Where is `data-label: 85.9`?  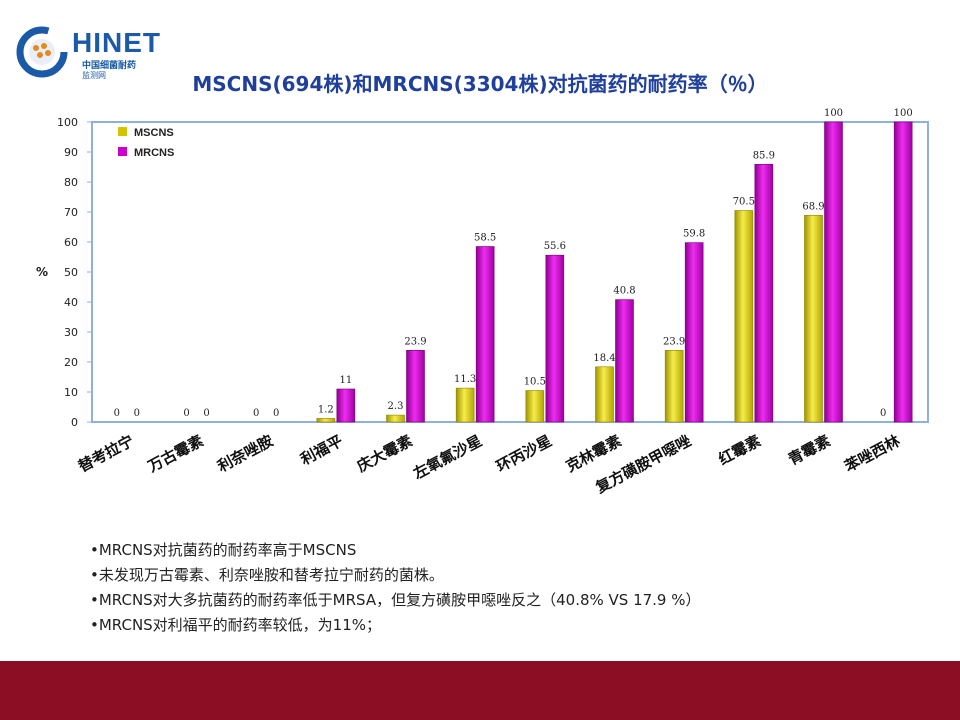 data-label: 85.9 is located at coordinates (764, 155).